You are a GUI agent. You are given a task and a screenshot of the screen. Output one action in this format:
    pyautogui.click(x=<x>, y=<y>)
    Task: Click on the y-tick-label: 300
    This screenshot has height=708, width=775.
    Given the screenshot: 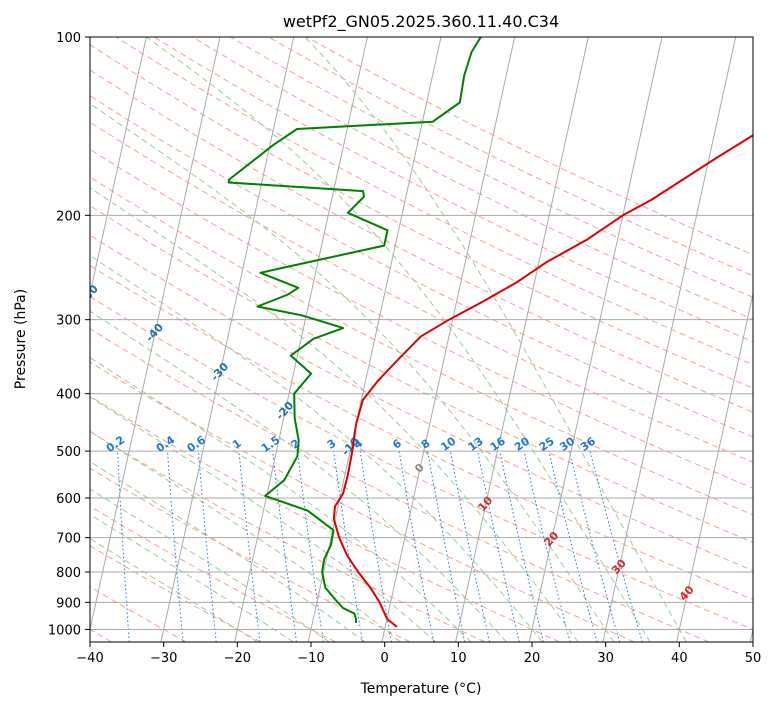 What is the action you would take?
    pyautogui.click(x=68, y=321)
    